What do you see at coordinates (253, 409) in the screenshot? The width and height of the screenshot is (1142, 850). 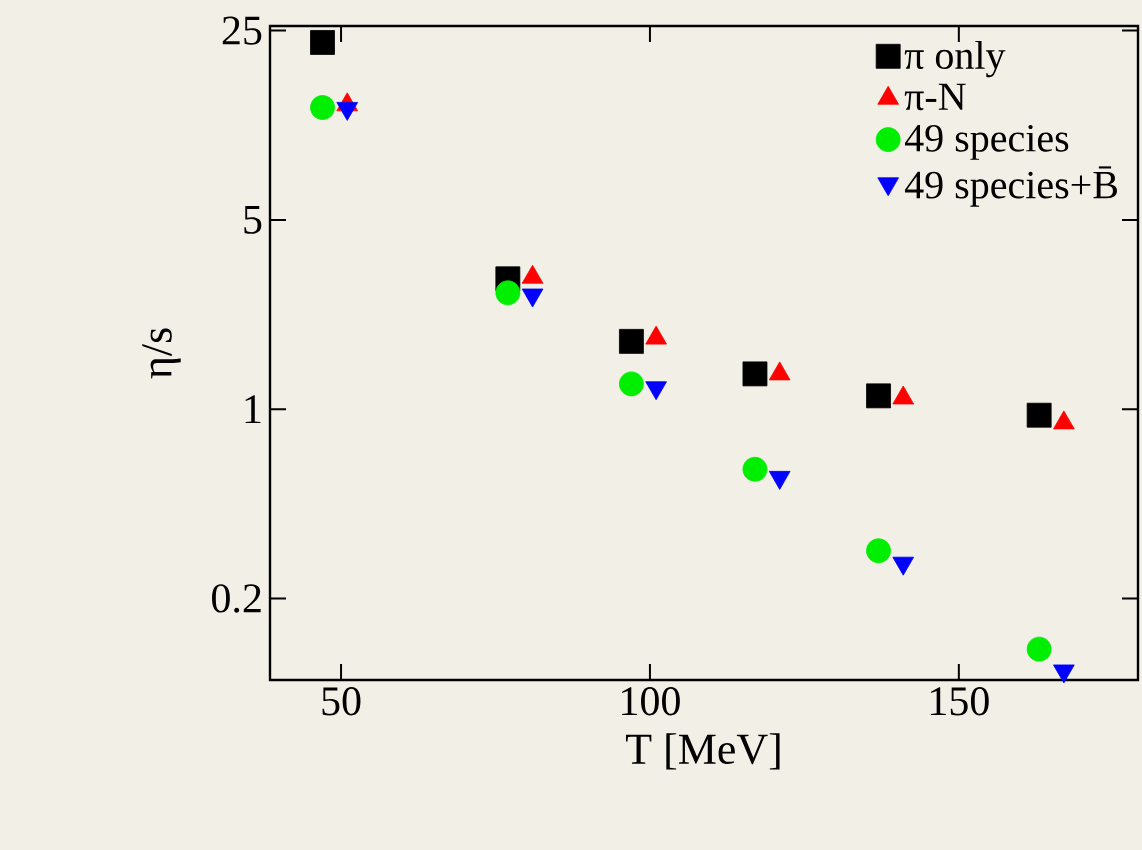 I see `y-tick-label: 1` at bounding box center [253, 409].